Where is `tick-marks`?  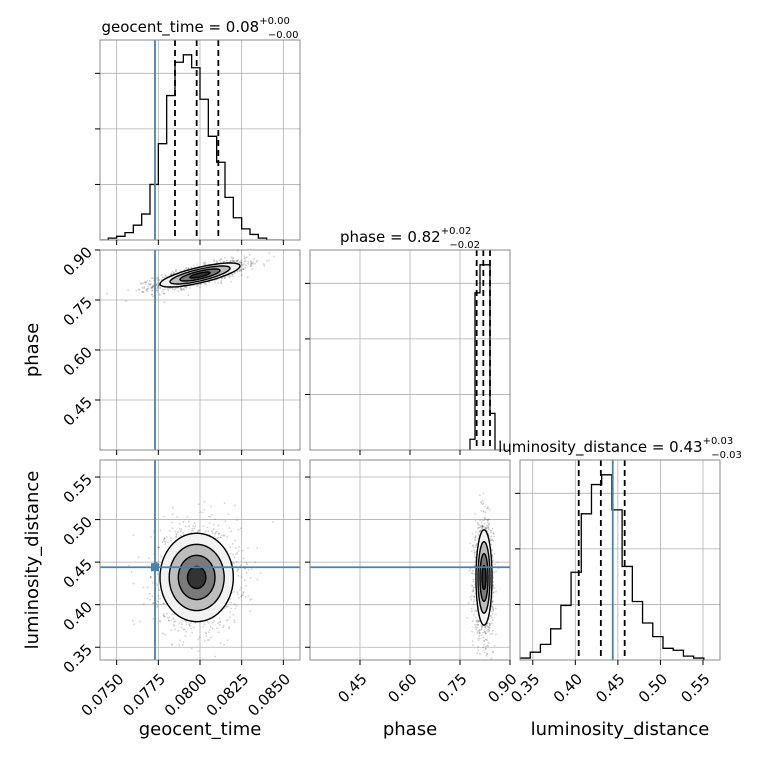
tick-marks is located at coordinates (408, 368).